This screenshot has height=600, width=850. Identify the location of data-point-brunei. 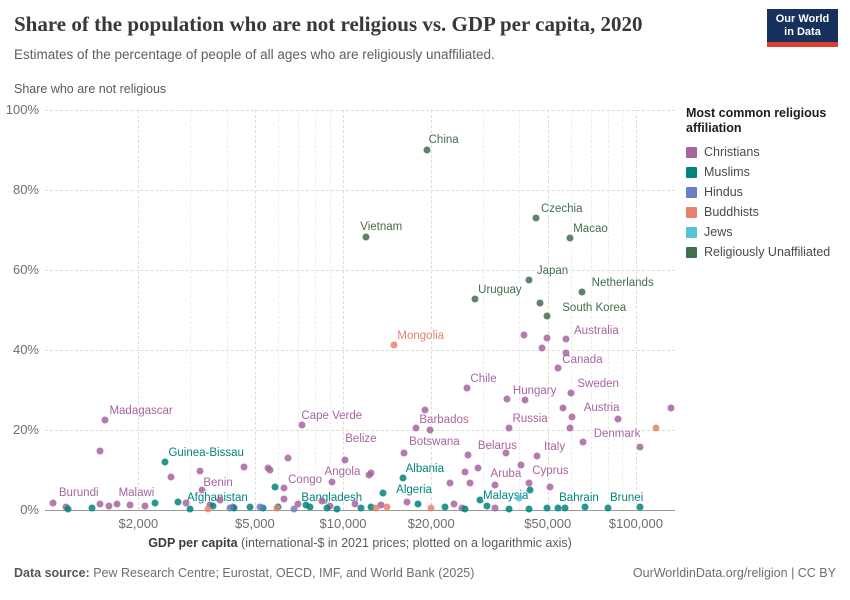
(640, 507).